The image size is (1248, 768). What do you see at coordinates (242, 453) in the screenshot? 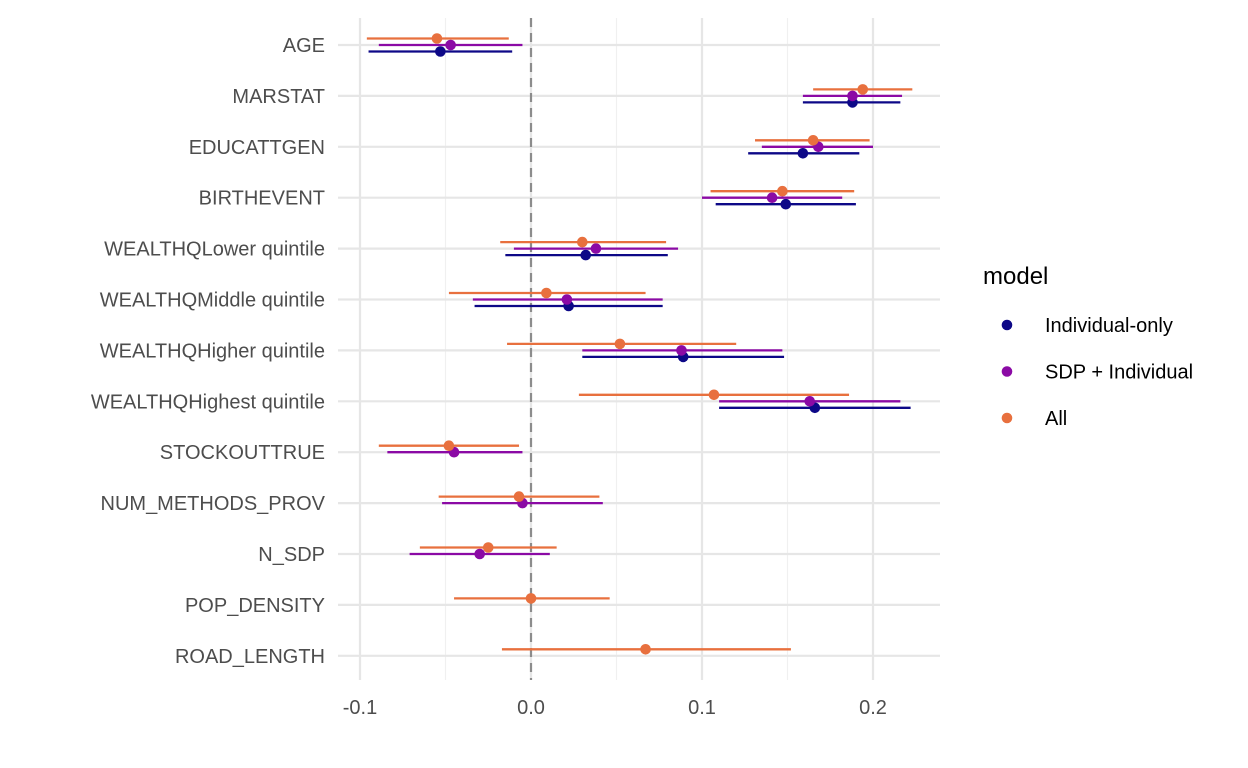
I see `y-tick-label: STOCKOUTTRUE` at bounding box center [242, 453].